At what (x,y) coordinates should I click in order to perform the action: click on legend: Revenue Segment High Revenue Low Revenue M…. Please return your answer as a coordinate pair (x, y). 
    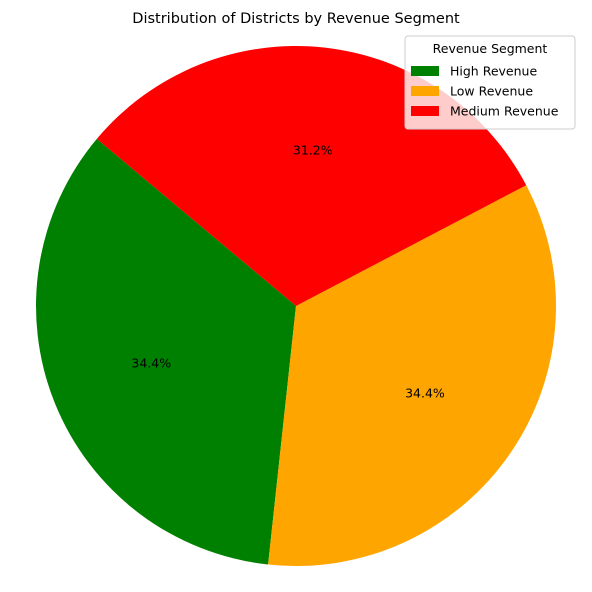
    Looking at the image, I should click on (490, 82).